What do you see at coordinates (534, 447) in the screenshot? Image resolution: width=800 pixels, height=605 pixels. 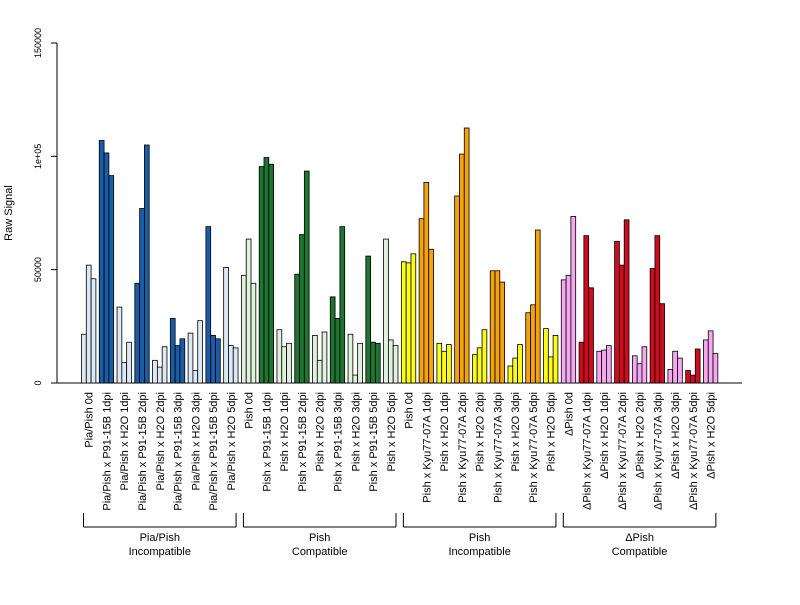 I see `x-tick-label: Pish x Kyu77-07A 5dpi` at bounding box center [534, 447].